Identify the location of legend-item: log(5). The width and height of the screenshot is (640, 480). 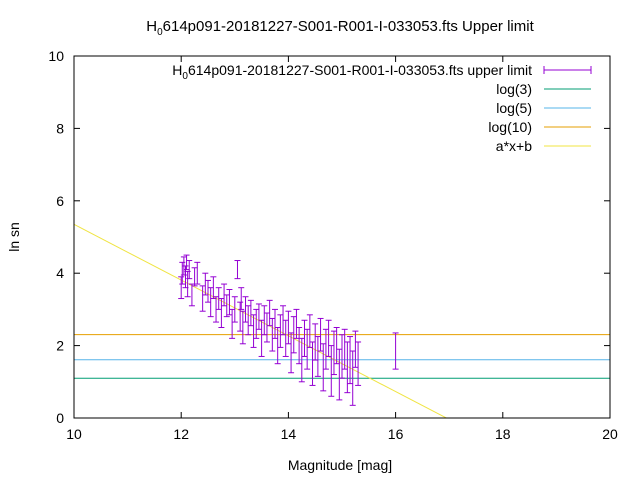
(543, 108).